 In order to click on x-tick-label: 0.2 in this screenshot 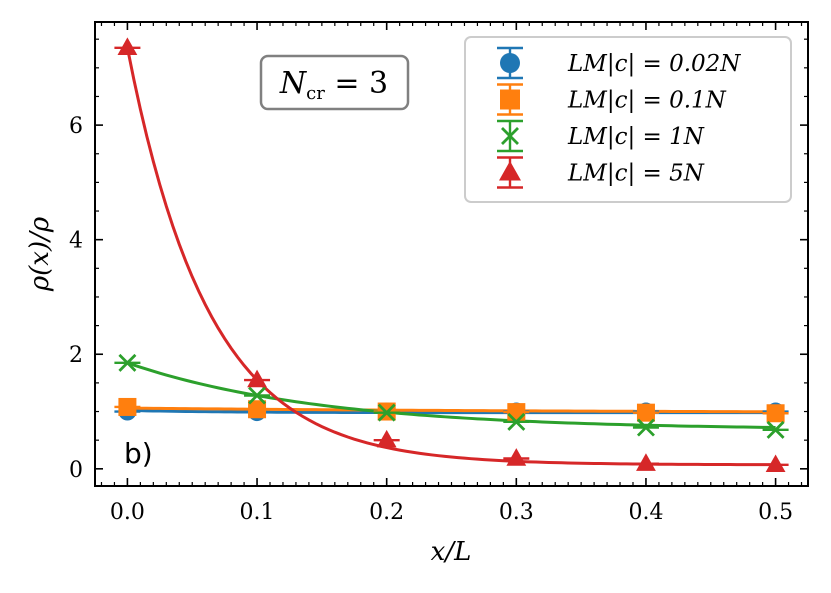, I will do `click(386, 512)`.